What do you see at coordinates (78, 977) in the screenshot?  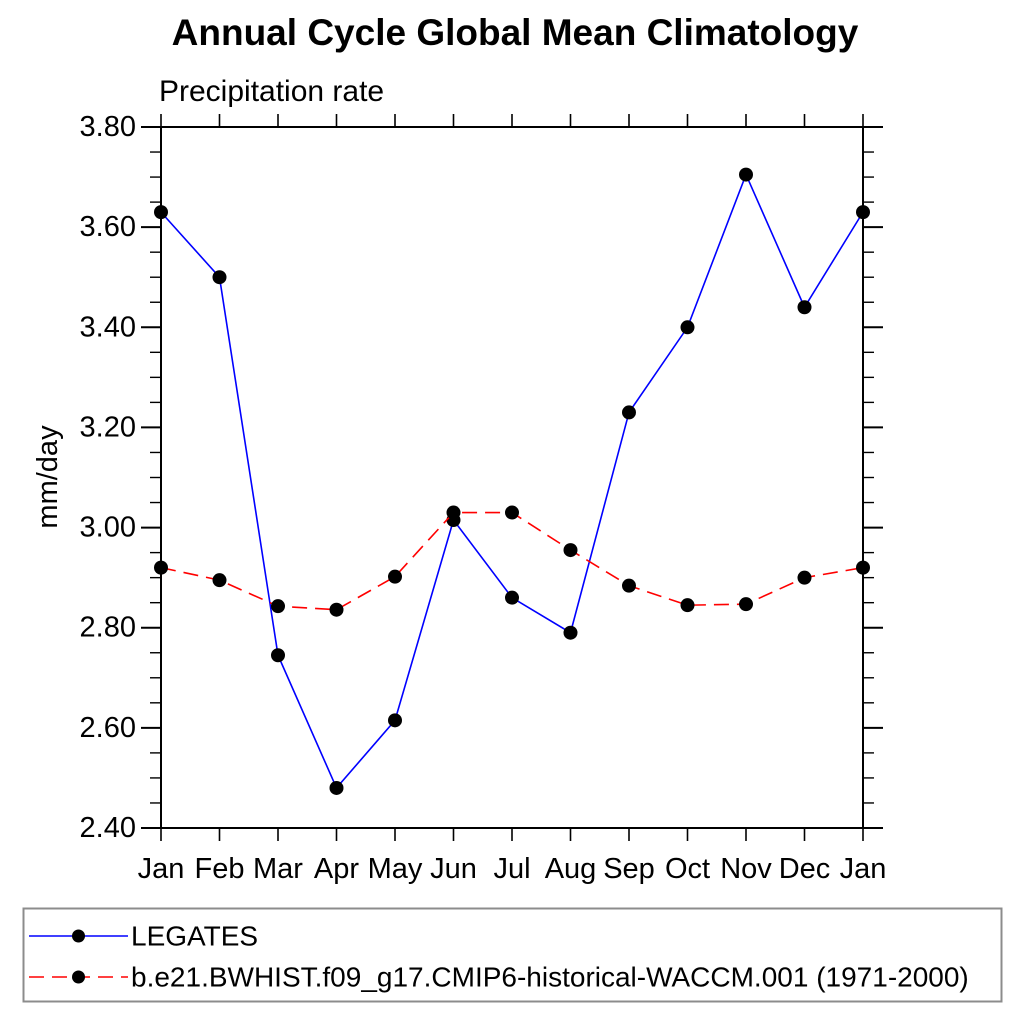 I see `legend-marker-waccm-icon` at bounding box center [78, 977].